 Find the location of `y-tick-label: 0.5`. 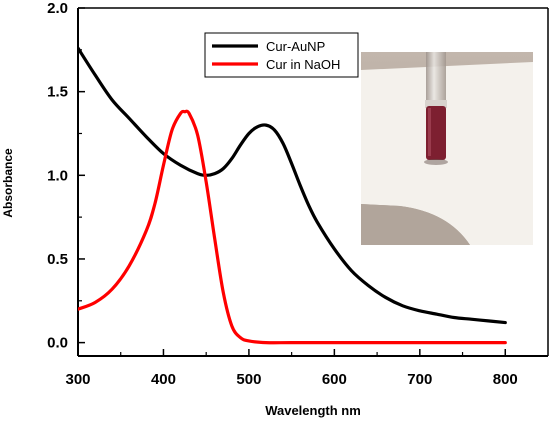

y-tick-label: 0.5 is located at coordinates (57, 259).